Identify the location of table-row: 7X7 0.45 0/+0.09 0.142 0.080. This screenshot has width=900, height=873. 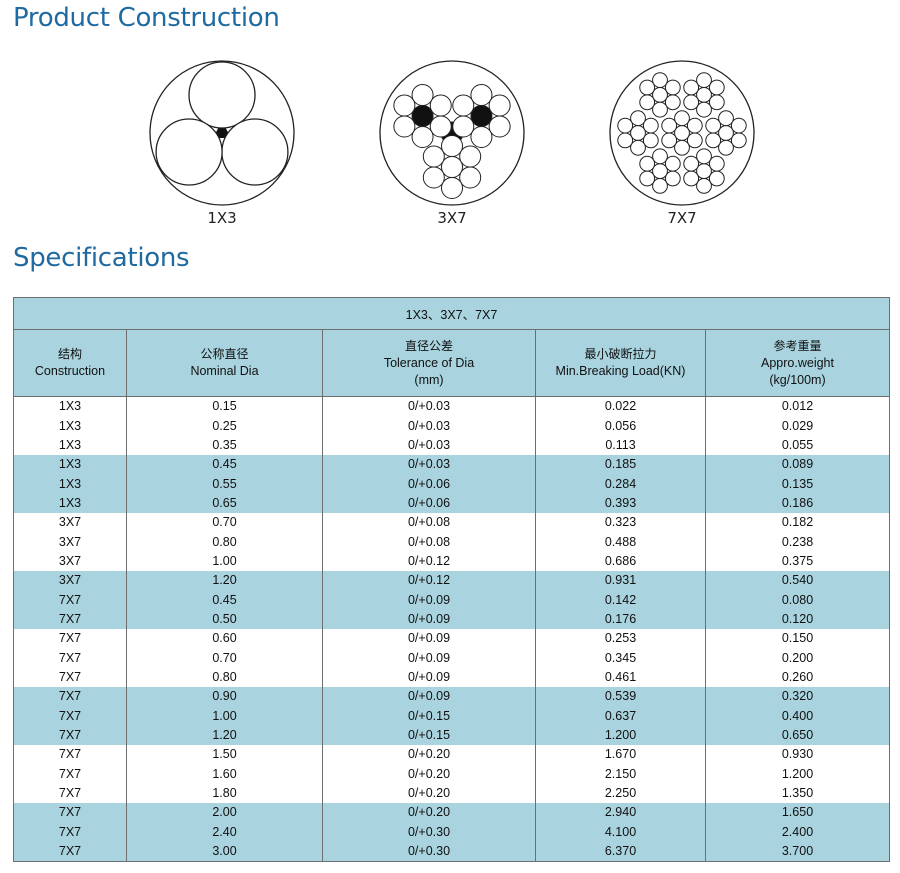
(451, 600).